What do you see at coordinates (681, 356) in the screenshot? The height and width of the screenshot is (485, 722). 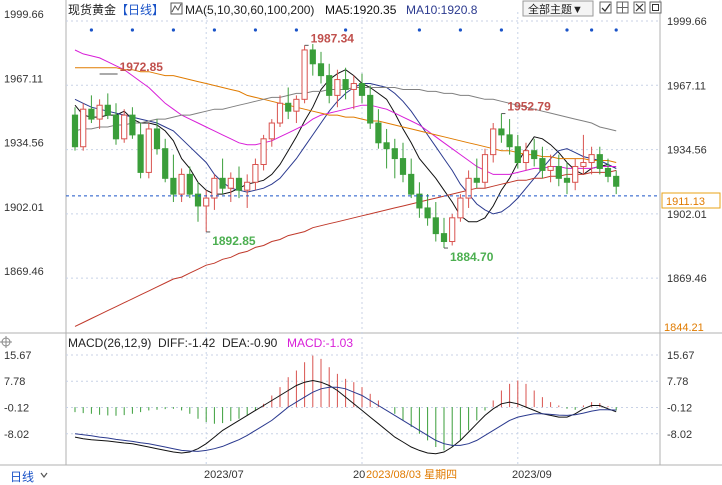 I see `macd-tick-label-right: 15.67` at bounding box center [681, 356].